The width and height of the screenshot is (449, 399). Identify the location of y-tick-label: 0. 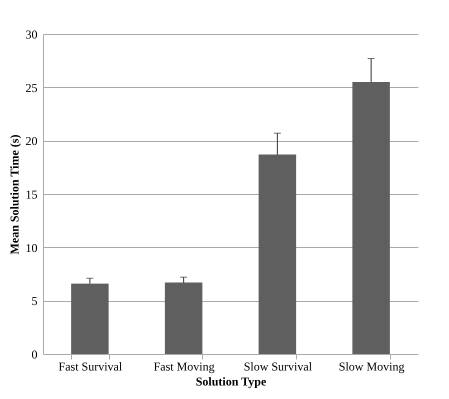
(35, 355).